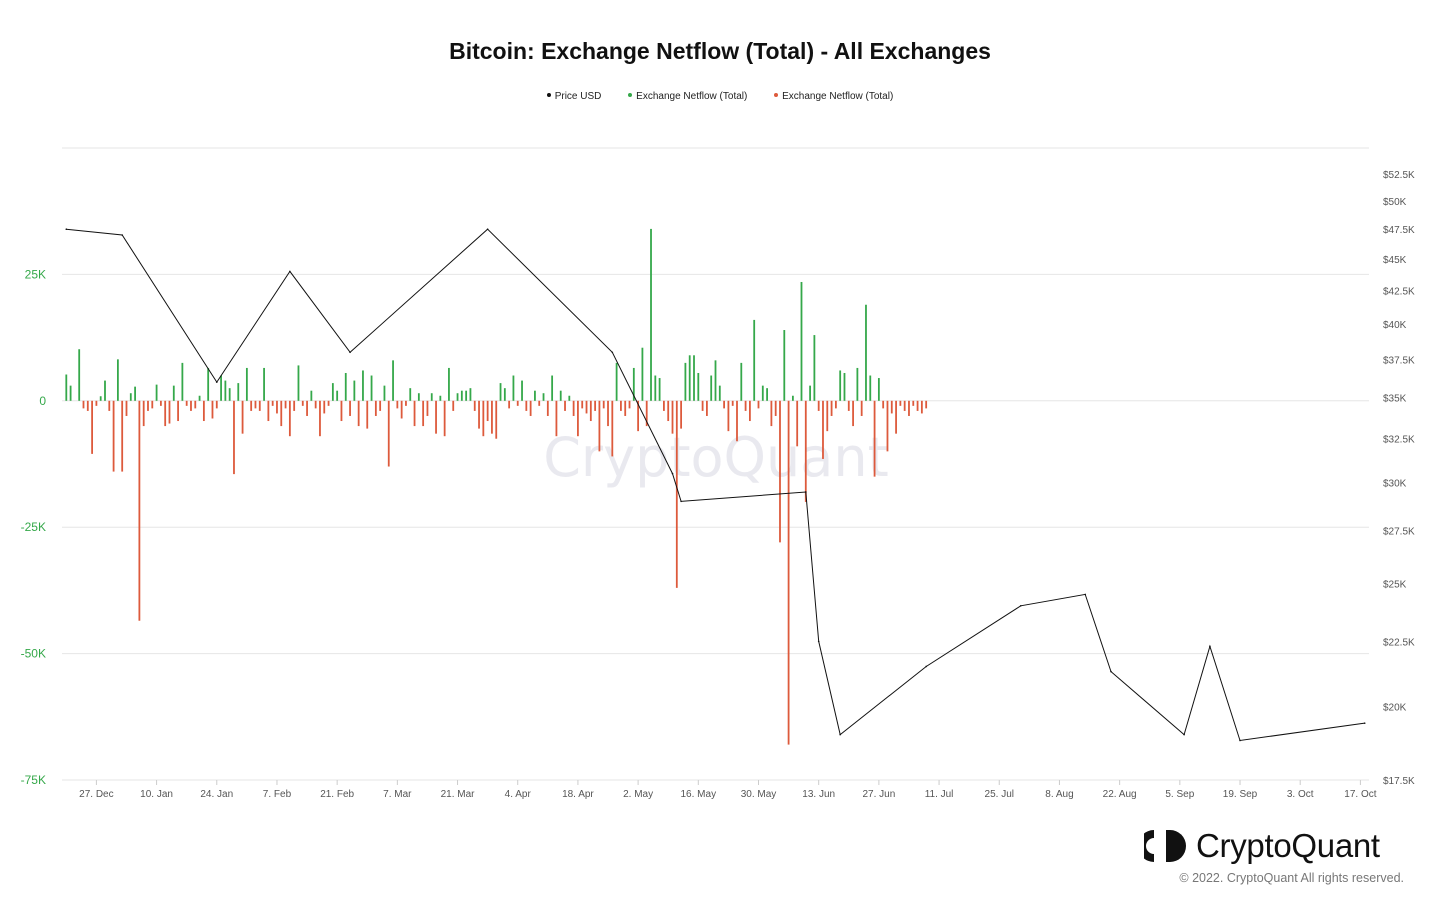  What do you see at coordinates (687, 96) in the screenshot?
I see `legend-item-netflow-positive: Exchange Netflow (Total)` at bounding box center [687, 96].